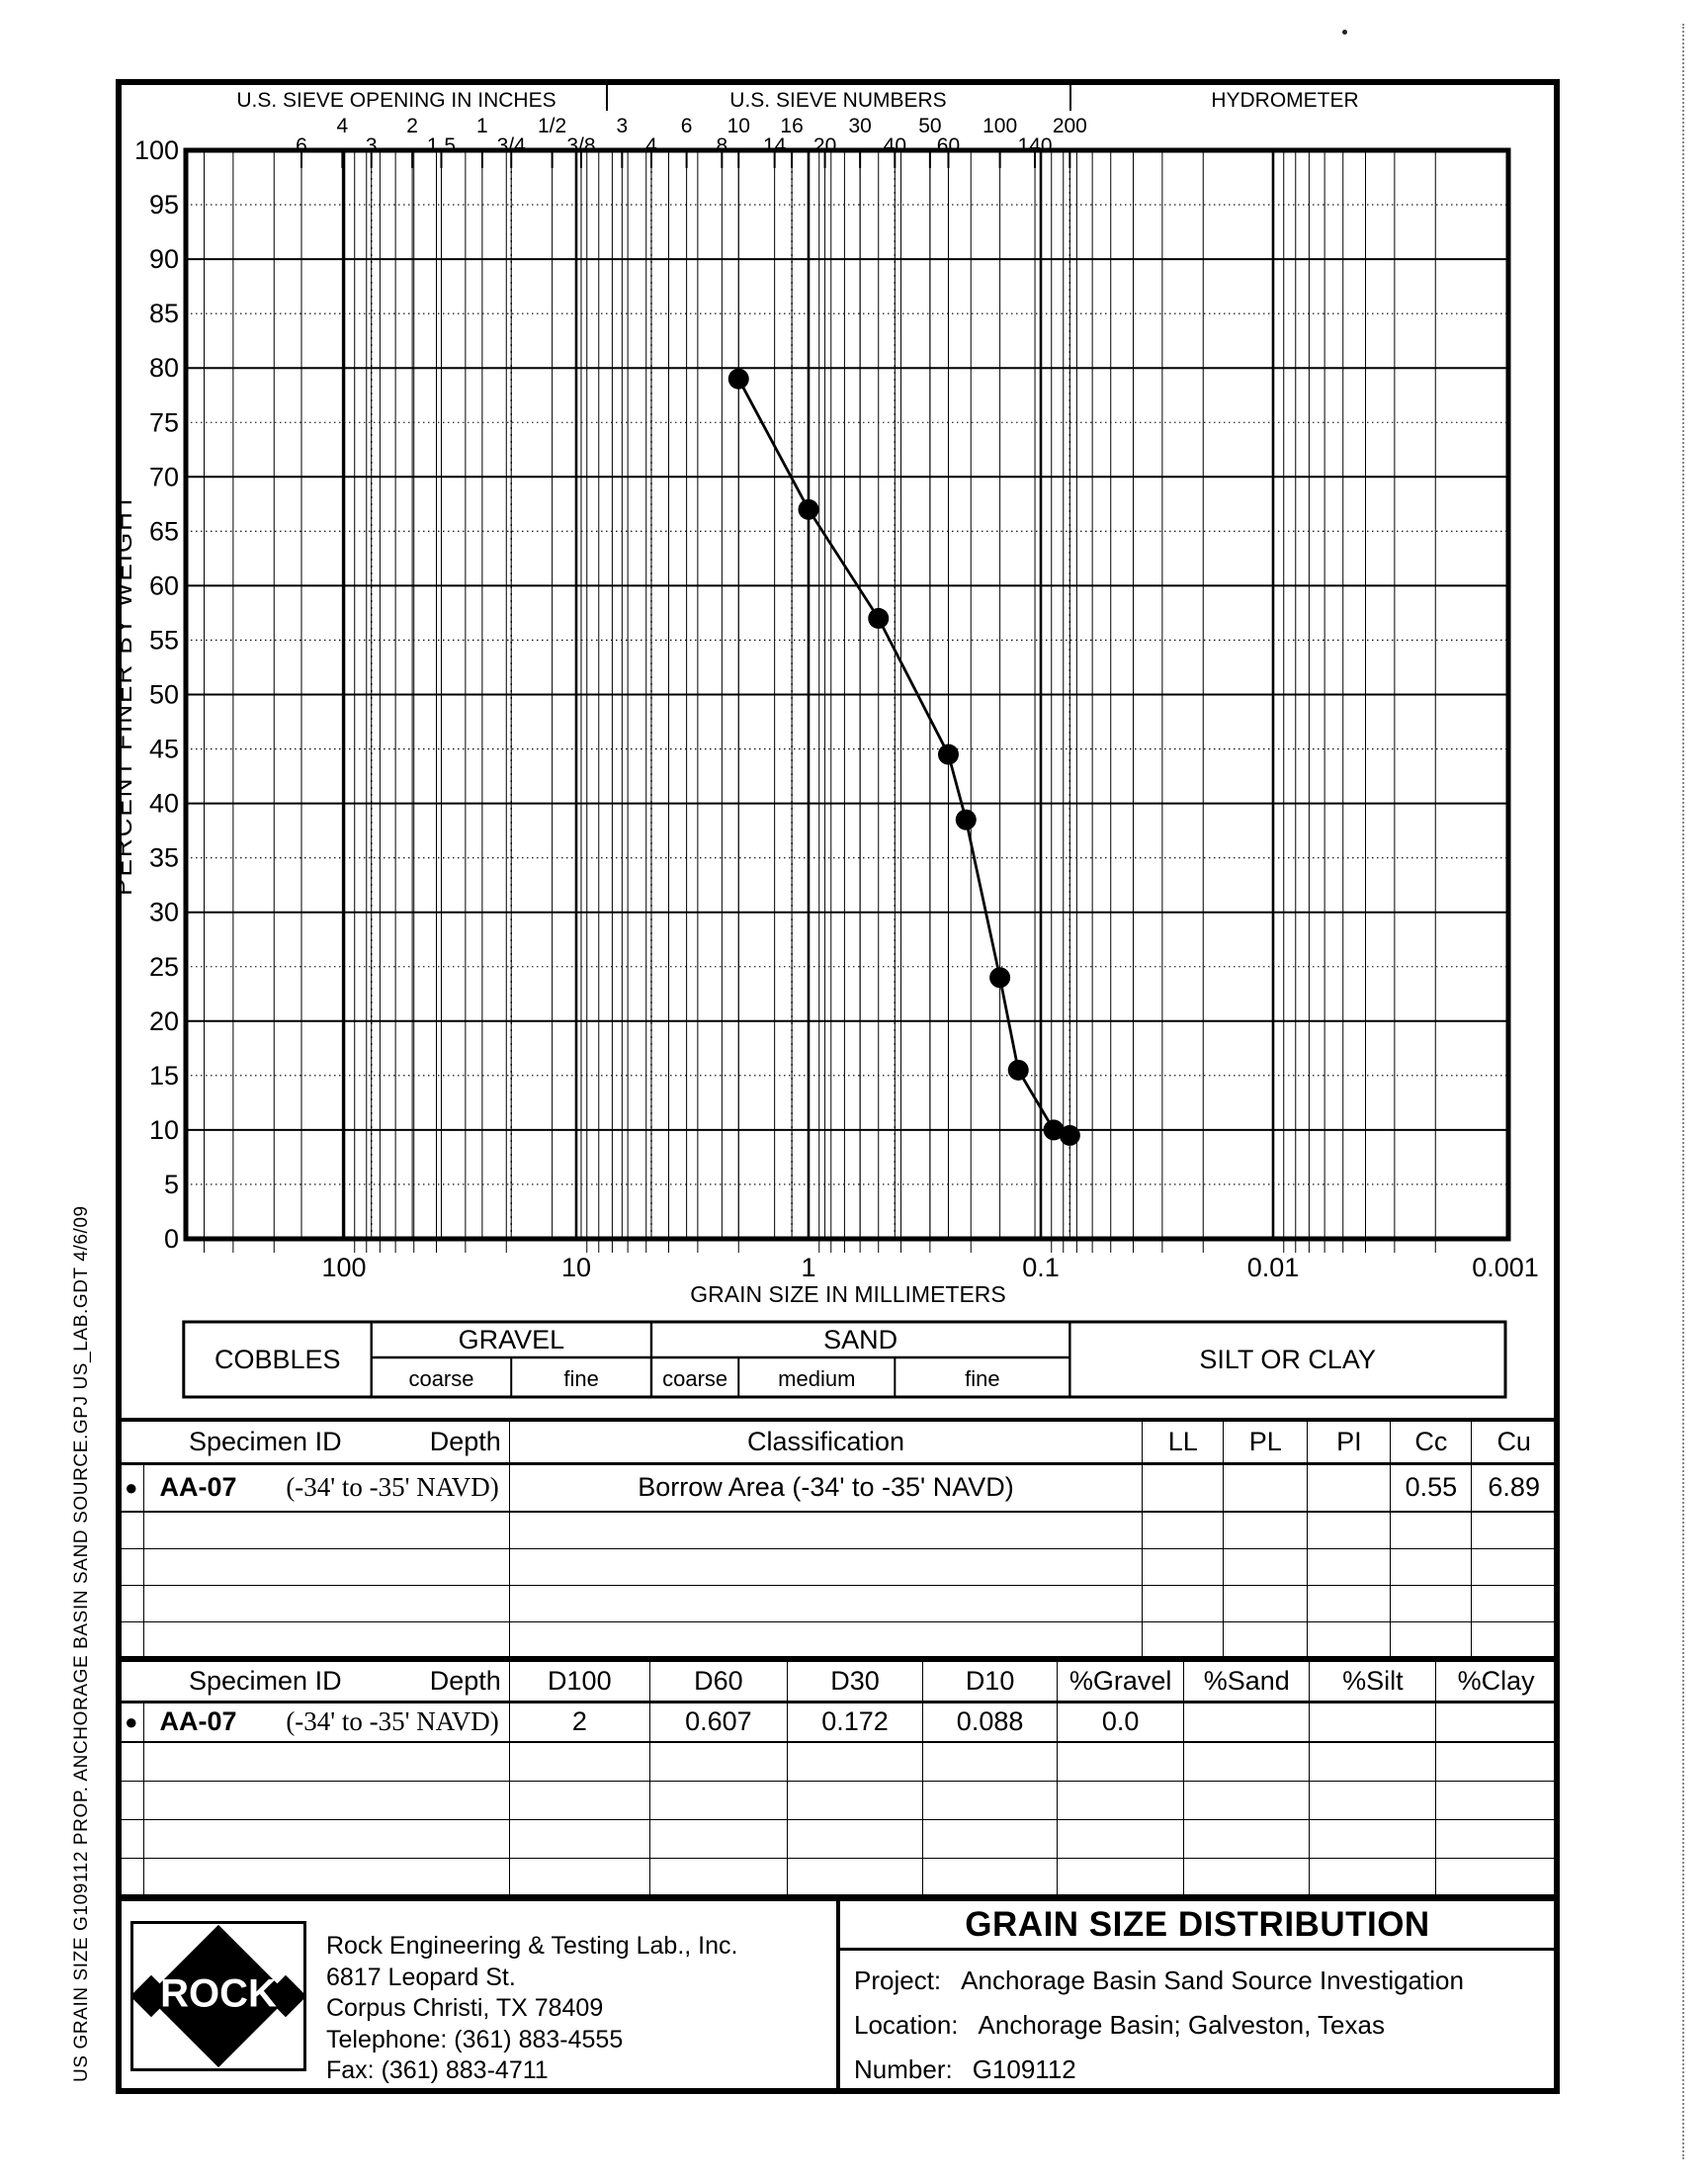 Image resolution: width=1708 pixels, height=2183 pixels. What do you see at coordinates (722, 145) in the screenshot?
I see `sieve-size-label: 8` at bounding box center [722, 145].